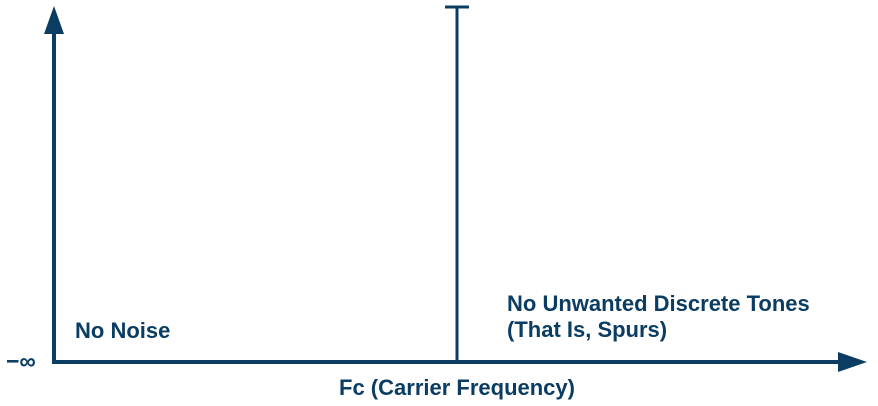 This screenshot has width=878, height=406. Describe the element at coordinates (457, 387) in the screenshot. I see `x-axis-label: Fc (Carrier Frequency)` at that location.